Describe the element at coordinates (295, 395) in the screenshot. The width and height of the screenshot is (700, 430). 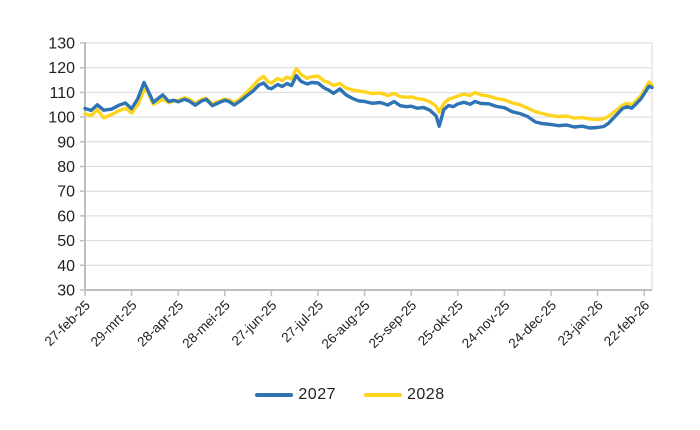
I see `legend-item-2027: 2027` at that location.